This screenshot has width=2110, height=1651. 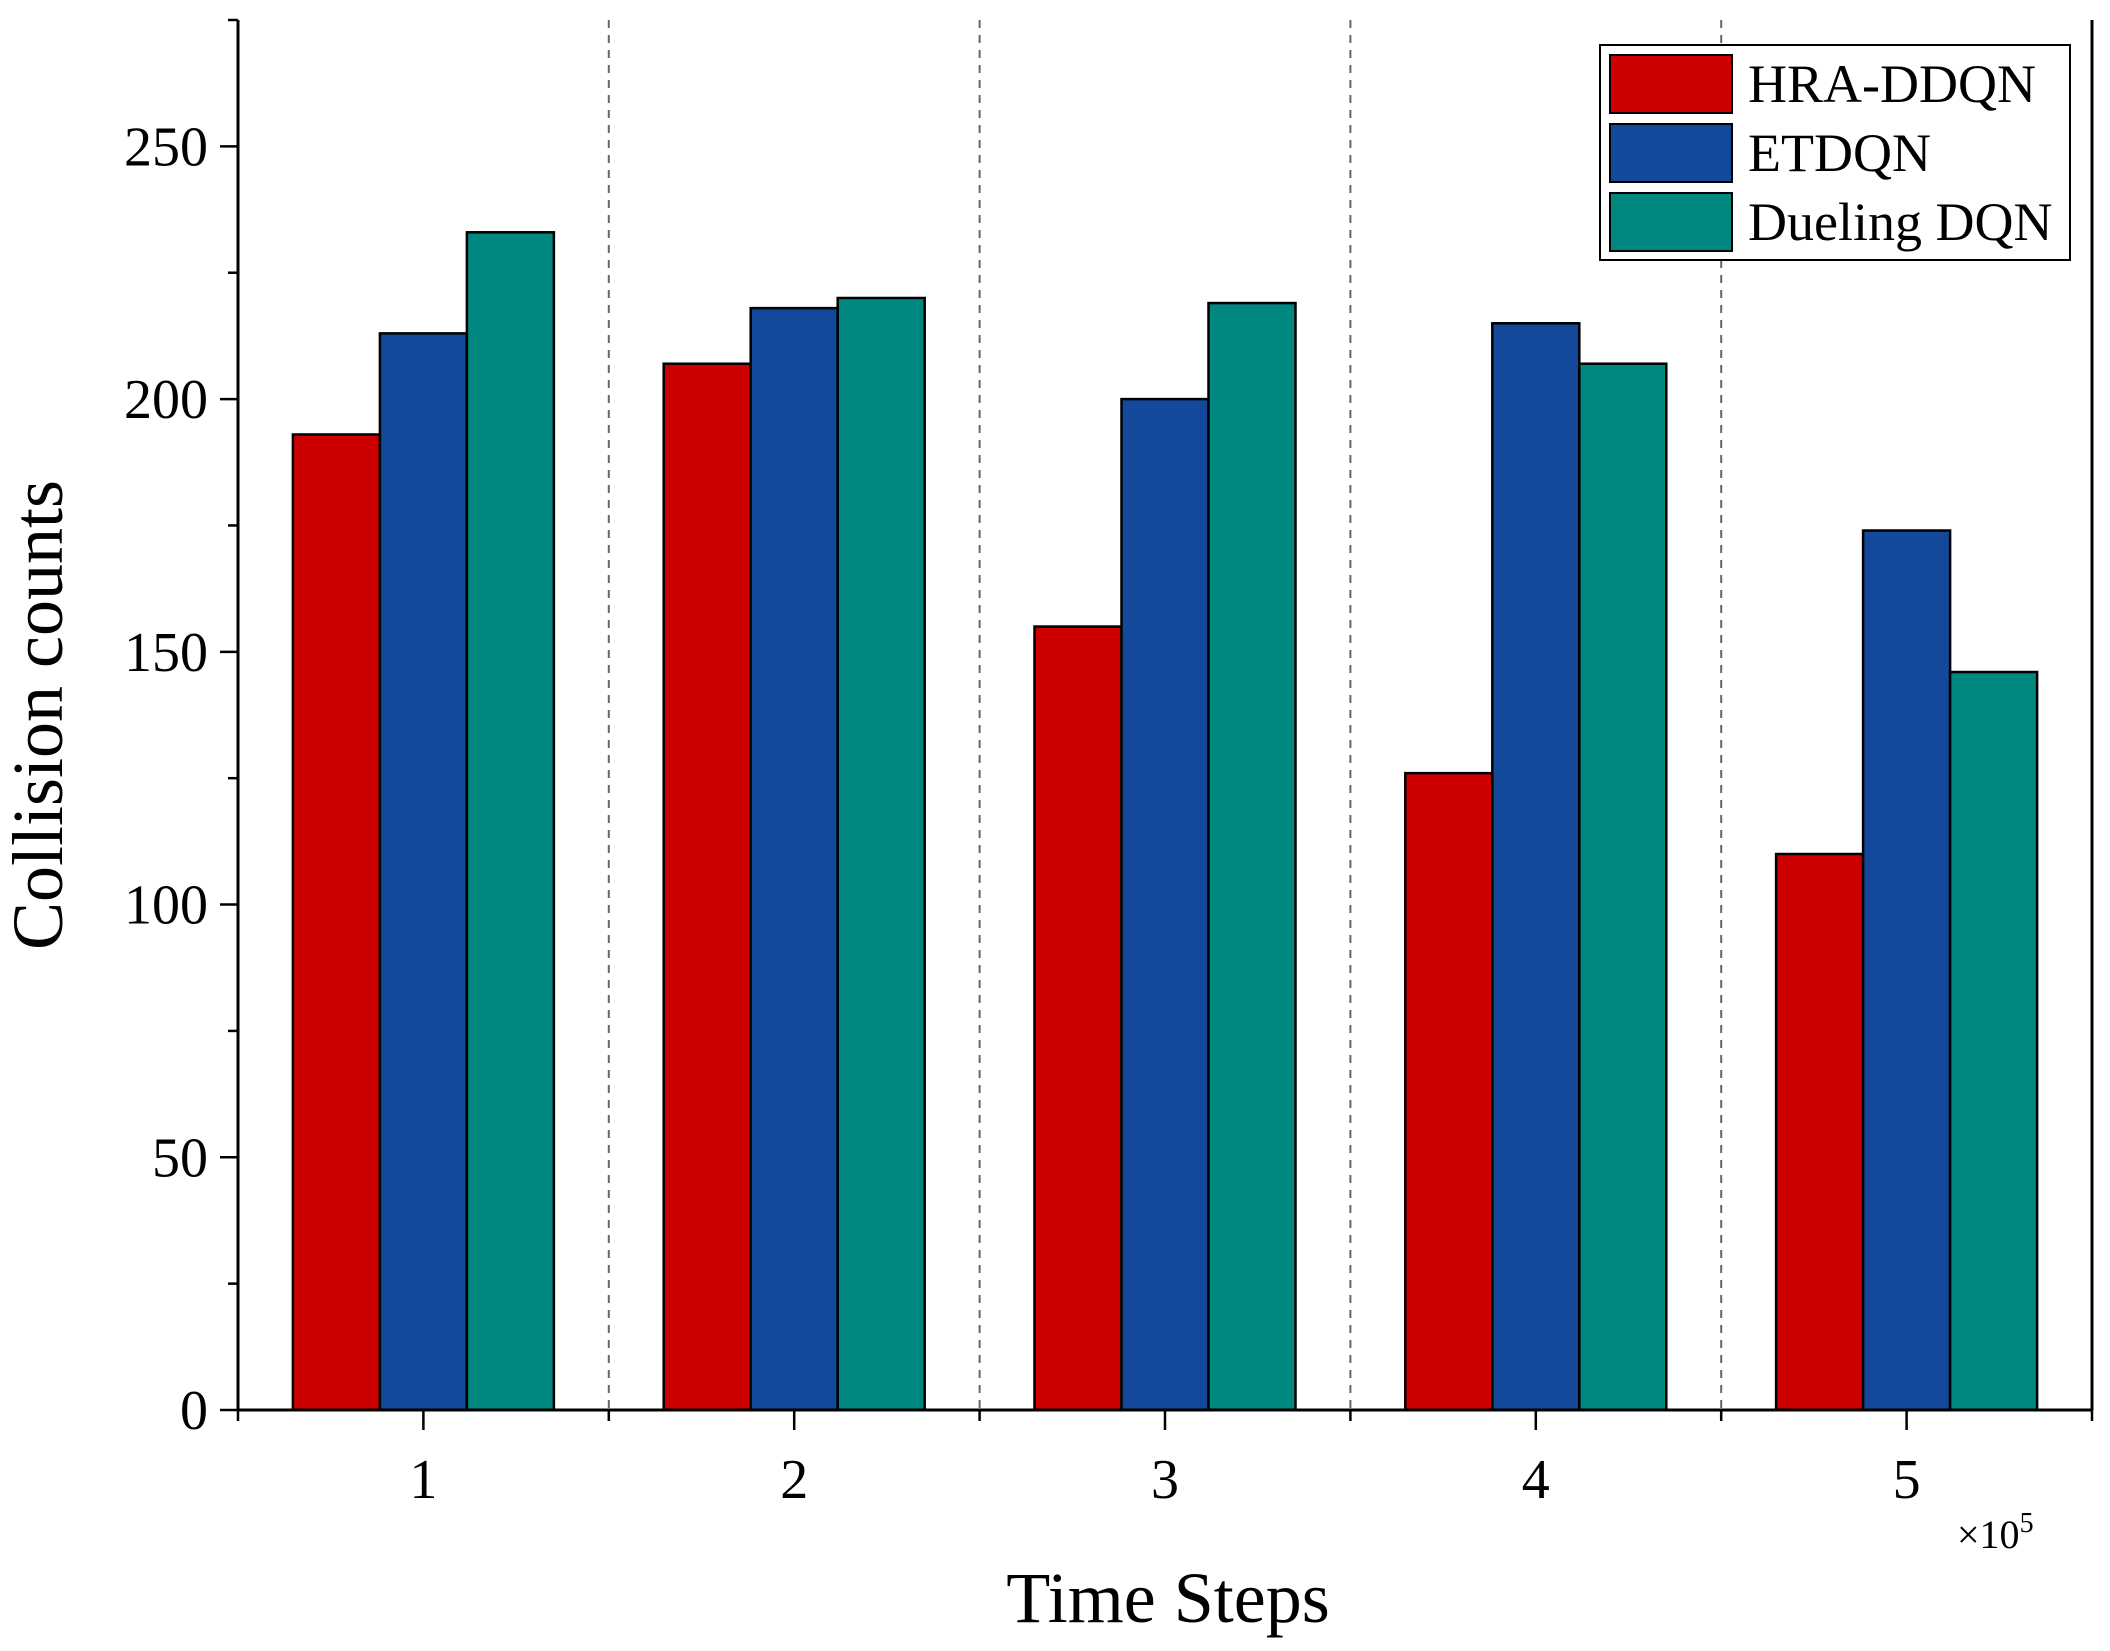 What do you see at coordinates (194, 1411) in the screenshot?
I see `y-tick-label: 0` at bounding box center [194, 1411].